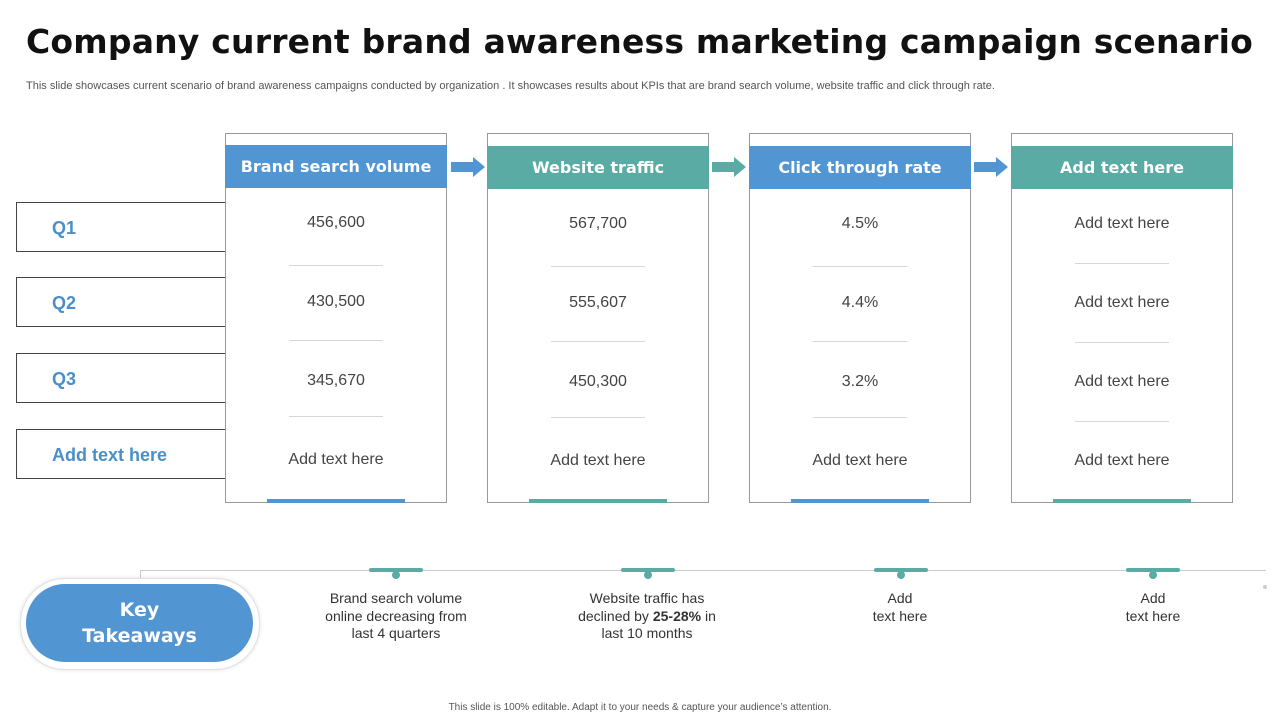  I want to click on row-label-add: Add text here, so click(120, 454).